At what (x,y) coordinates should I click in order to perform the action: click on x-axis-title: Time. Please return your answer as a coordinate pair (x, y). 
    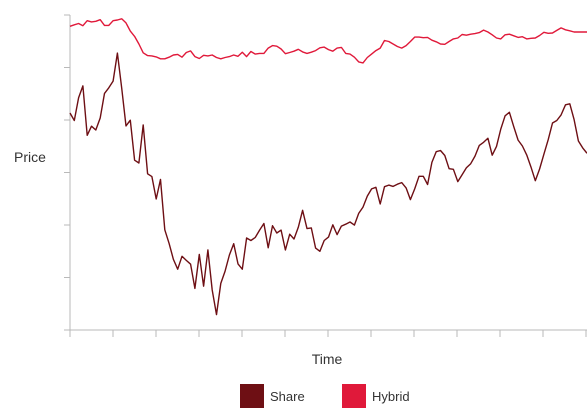
    Looking at the image, I should click on (327, 359).